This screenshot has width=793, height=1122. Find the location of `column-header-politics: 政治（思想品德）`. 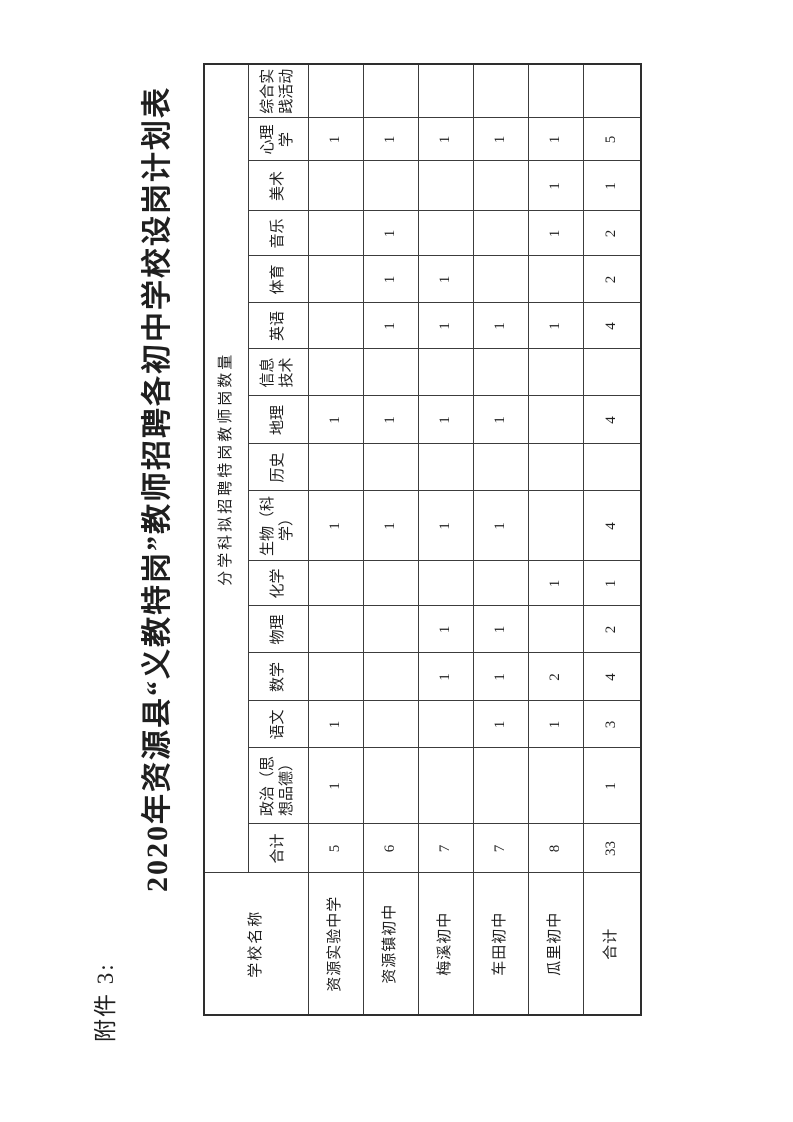

column-header-politics: 政治（思想品德） is located at coordinates (278, 786).